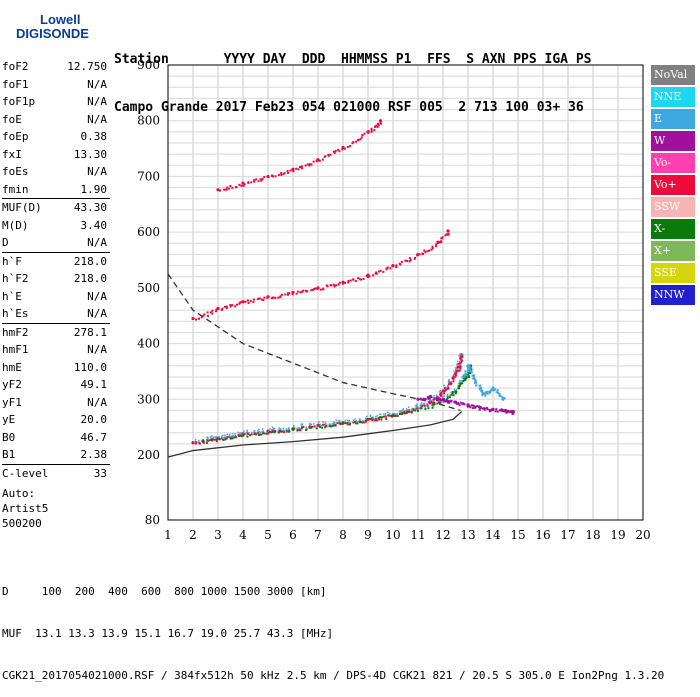 The width and height of the screenshot is (700, 697). I want to click on param-value: 0.38, so click(94, 136).